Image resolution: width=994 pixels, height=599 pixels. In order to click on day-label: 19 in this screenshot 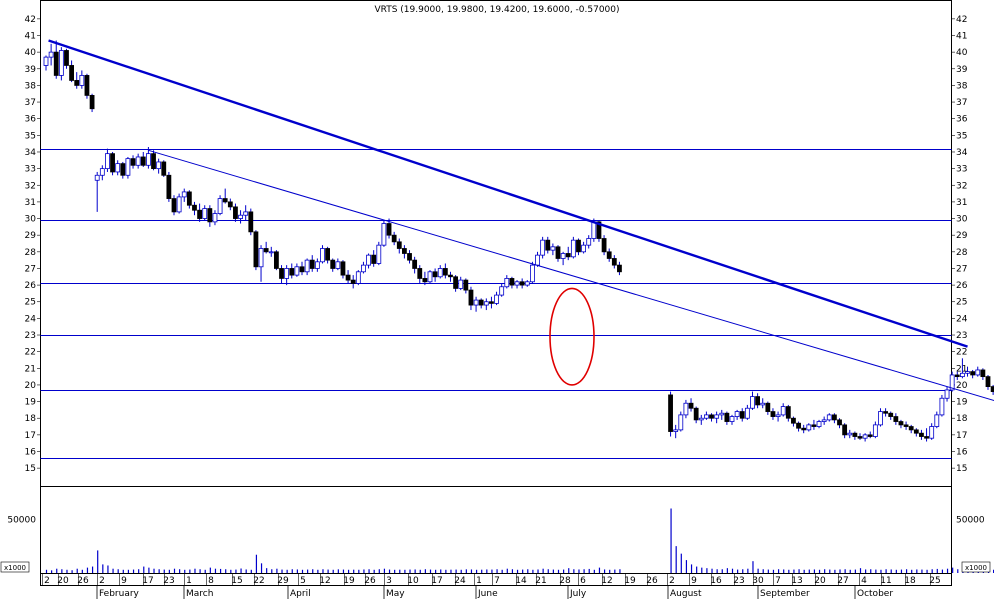, I will do `click(630, 581)`.